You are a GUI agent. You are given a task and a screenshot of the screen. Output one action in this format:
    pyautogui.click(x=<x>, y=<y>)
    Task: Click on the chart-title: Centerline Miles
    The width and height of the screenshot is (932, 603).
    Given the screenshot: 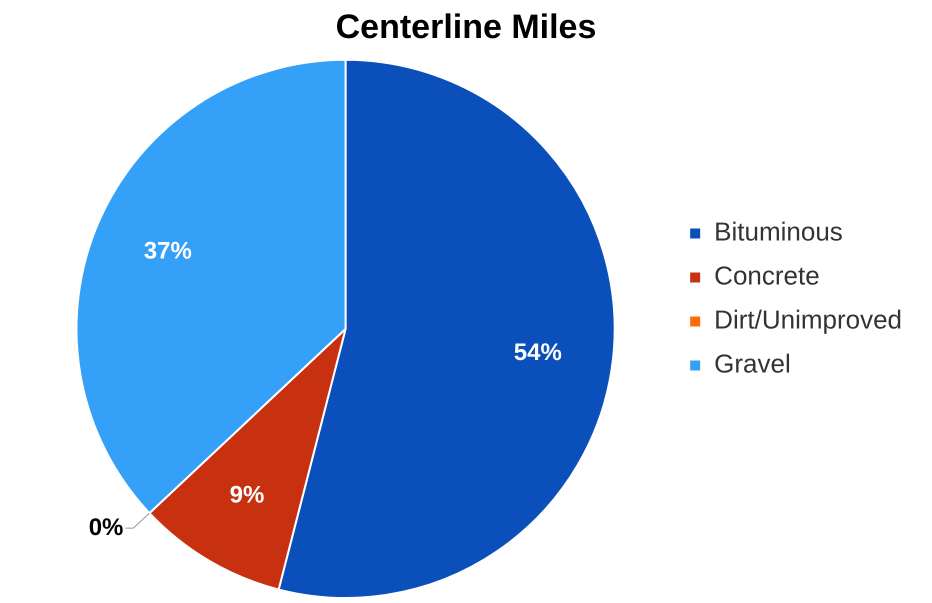 What is the action you would take?
    pyautogui.click(x=466, y=27)
    